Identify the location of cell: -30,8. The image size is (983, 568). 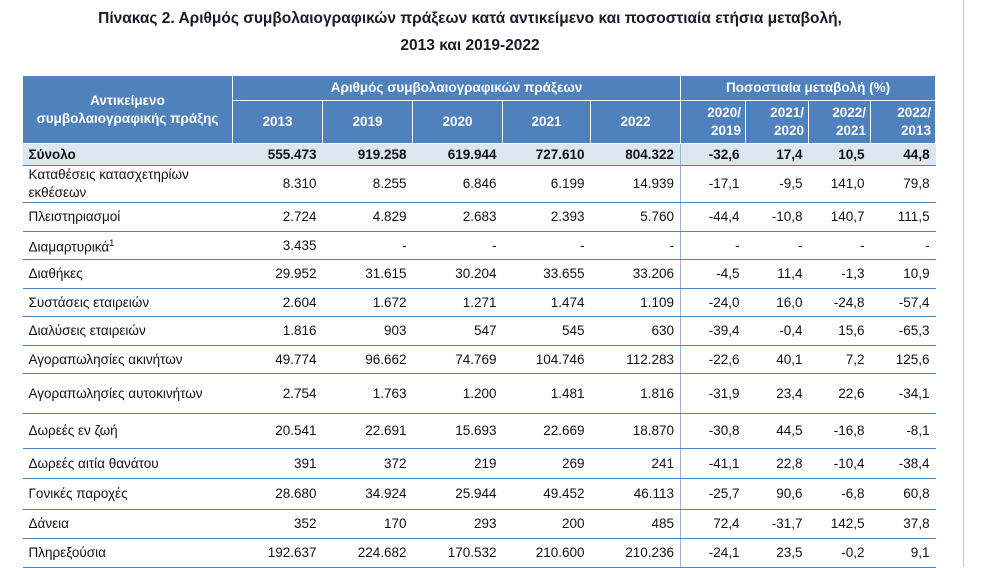
(713, 431).